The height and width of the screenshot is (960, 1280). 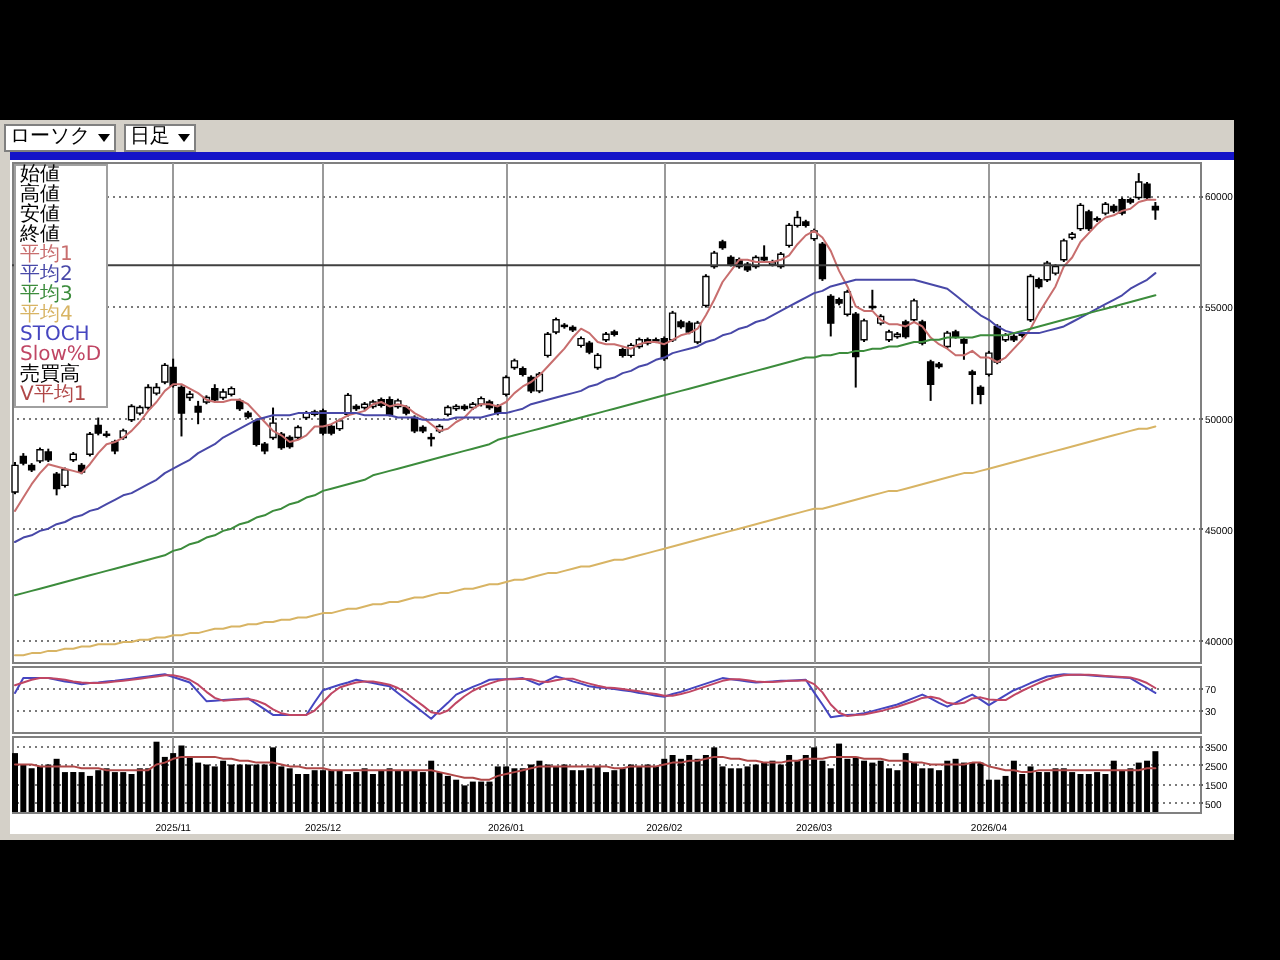 I want to click on annotation: 終値, so click(x=41, y=235).